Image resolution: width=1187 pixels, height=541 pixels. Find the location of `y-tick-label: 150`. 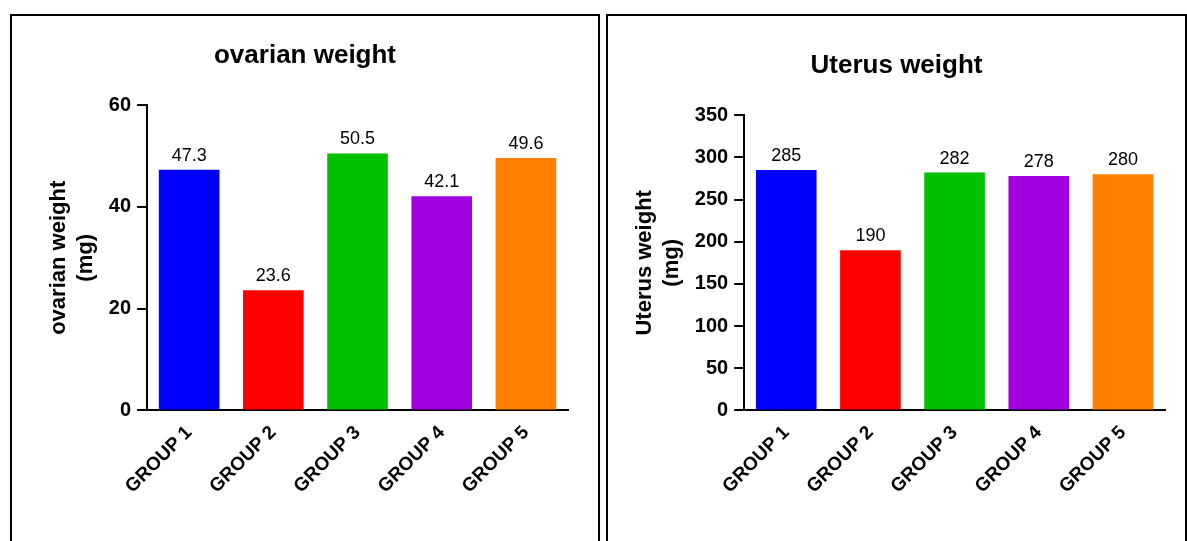

y-tick-label: 150 is located at coordinates (711, 282).